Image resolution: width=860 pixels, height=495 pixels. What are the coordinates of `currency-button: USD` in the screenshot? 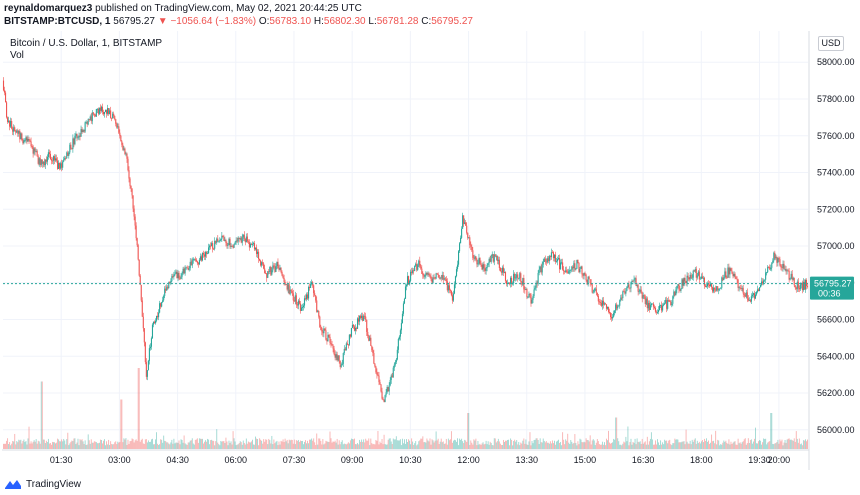 It's located at (831, 43).